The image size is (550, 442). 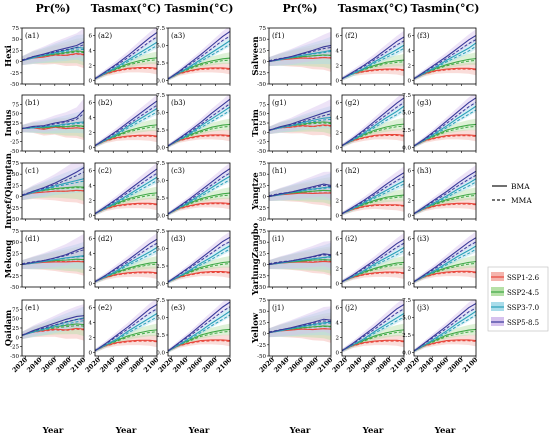 I want to click on x-tick-label: 2100, so click(x=470, y=364).